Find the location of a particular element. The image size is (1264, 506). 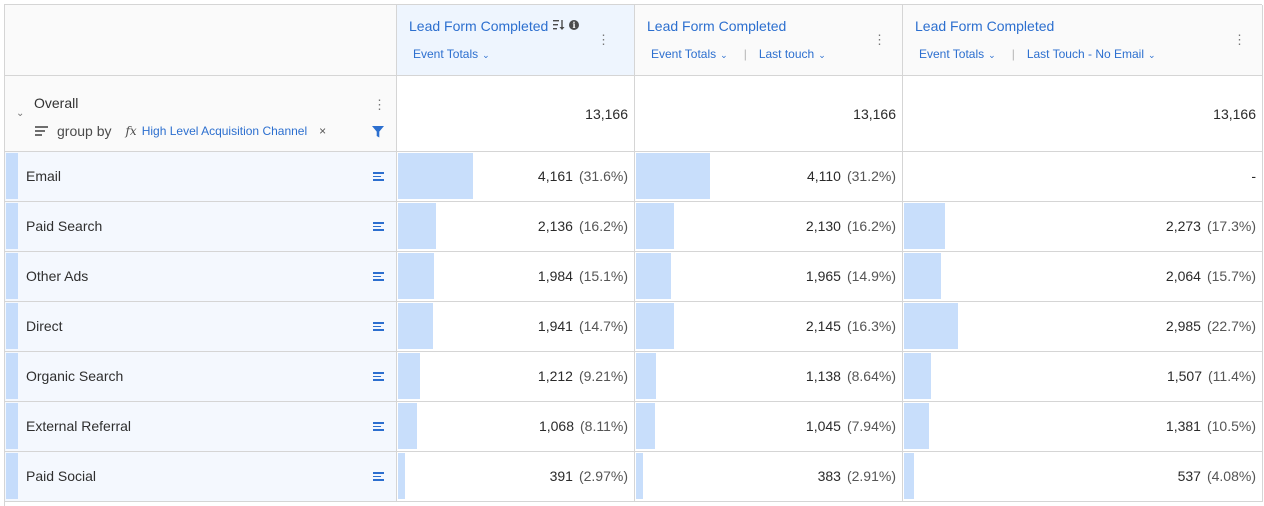

cell-value: 1,138 (8.64%) is located at coordinates (851, 376).